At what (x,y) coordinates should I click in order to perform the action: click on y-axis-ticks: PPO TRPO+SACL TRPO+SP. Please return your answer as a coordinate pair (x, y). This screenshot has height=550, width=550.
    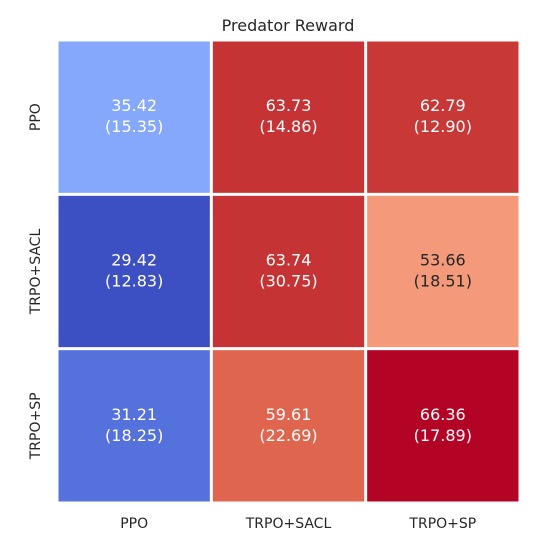
    Looking at the image, I should click on (36, 281).